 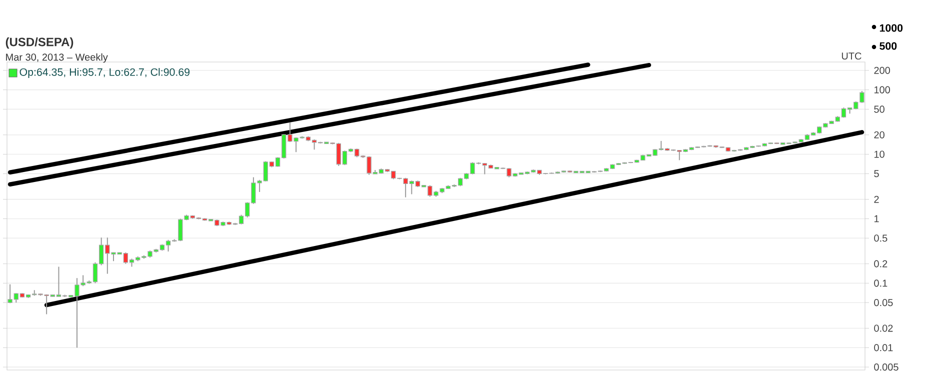 I want to click on y-tick-label: 1, so click(x=876, y=218).